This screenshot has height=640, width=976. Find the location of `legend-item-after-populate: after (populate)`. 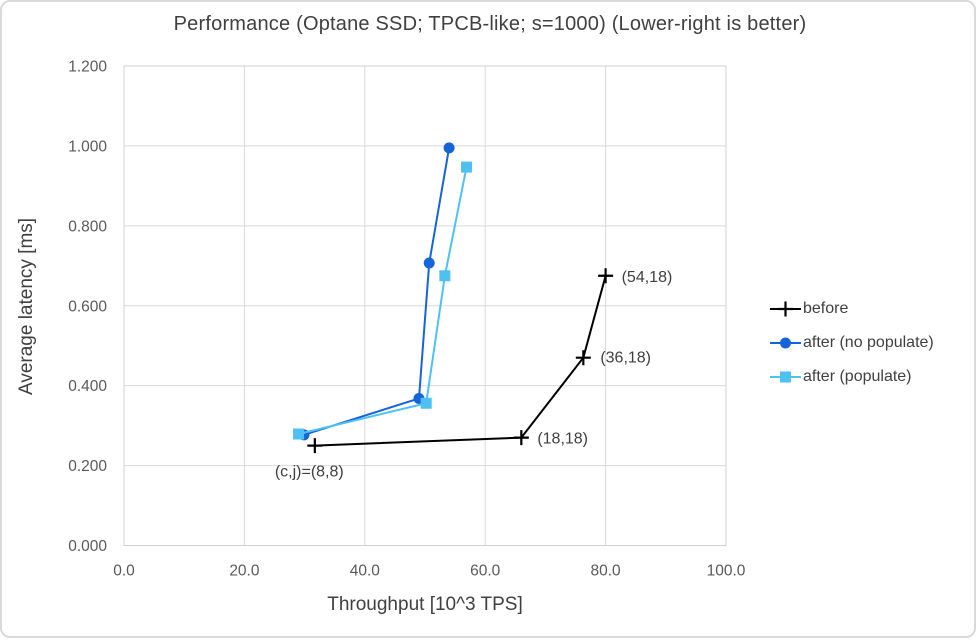

legend-item-after-populate: after (populate) is located at coordinates (852, 376).